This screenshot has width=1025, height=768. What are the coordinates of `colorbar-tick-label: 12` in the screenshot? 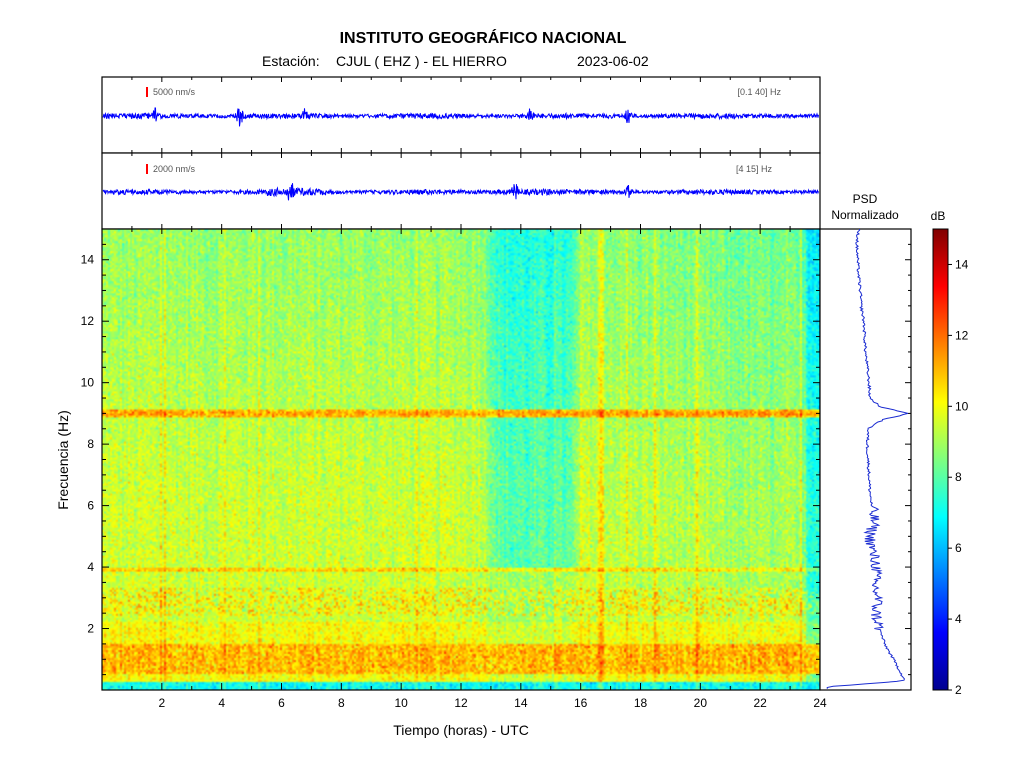 It's located at (962, 335).